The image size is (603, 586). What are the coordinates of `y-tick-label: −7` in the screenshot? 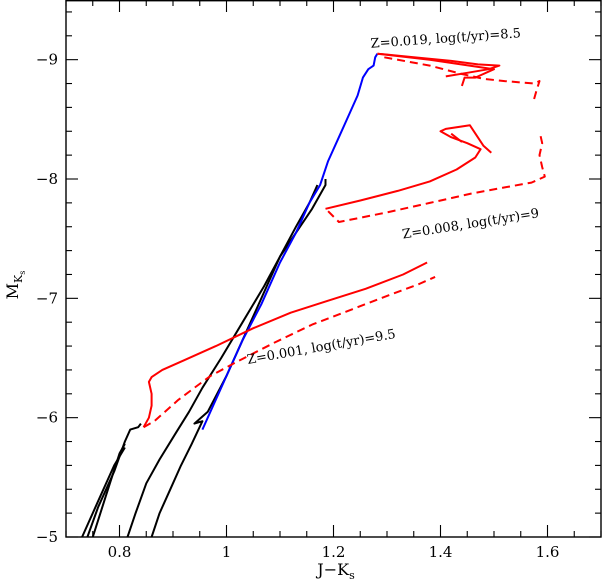 It's located at (47, 298).